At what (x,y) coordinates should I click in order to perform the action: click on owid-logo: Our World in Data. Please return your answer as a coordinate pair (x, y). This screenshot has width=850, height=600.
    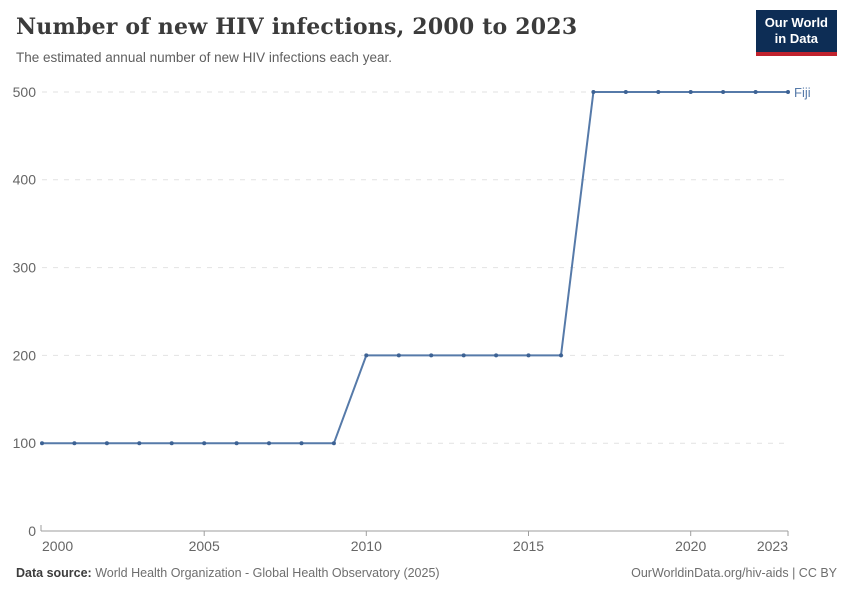
    Looking at the image, I should click on (796, 33).